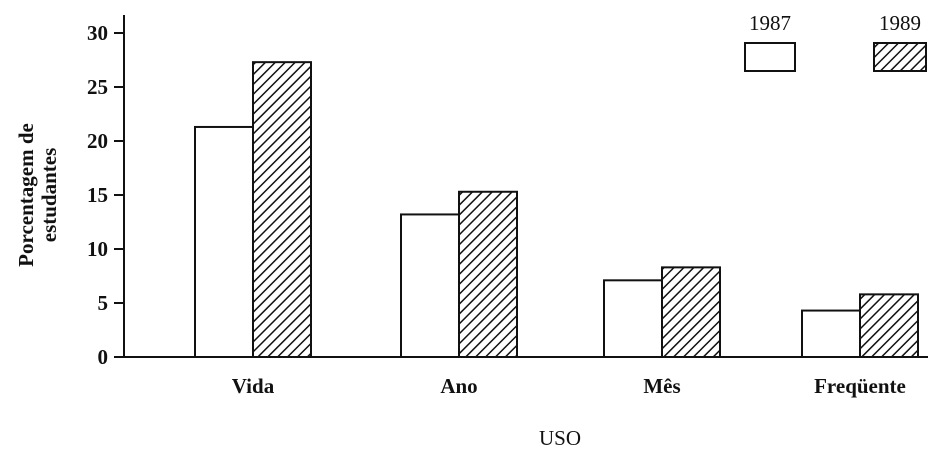 This screenshot has height=450, width=928. I want to click on category-labels: Vida Ano Mês Freqüente, so click(569, 386).